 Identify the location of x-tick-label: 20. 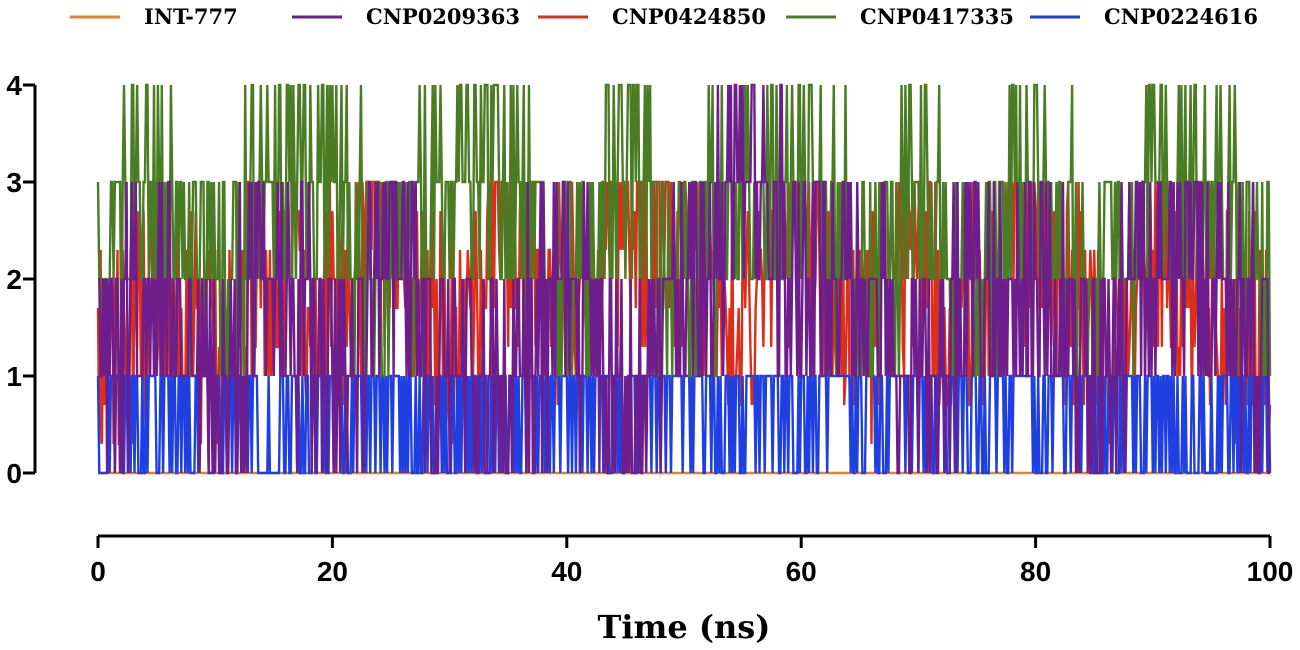
(332, 571).